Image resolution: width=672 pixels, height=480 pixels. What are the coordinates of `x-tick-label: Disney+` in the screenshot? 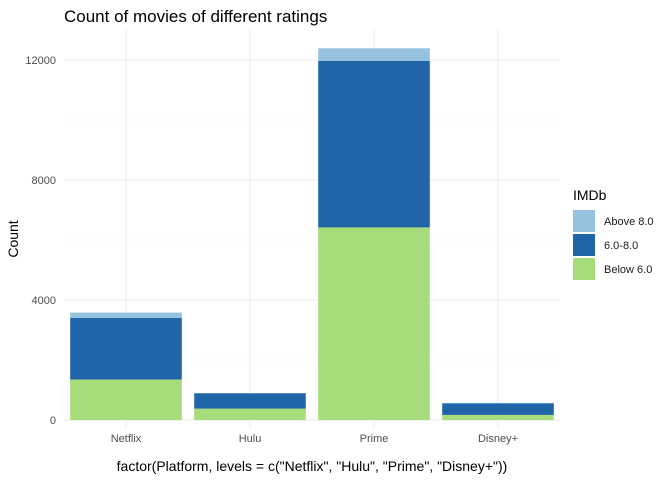 It's located at (498, 439).